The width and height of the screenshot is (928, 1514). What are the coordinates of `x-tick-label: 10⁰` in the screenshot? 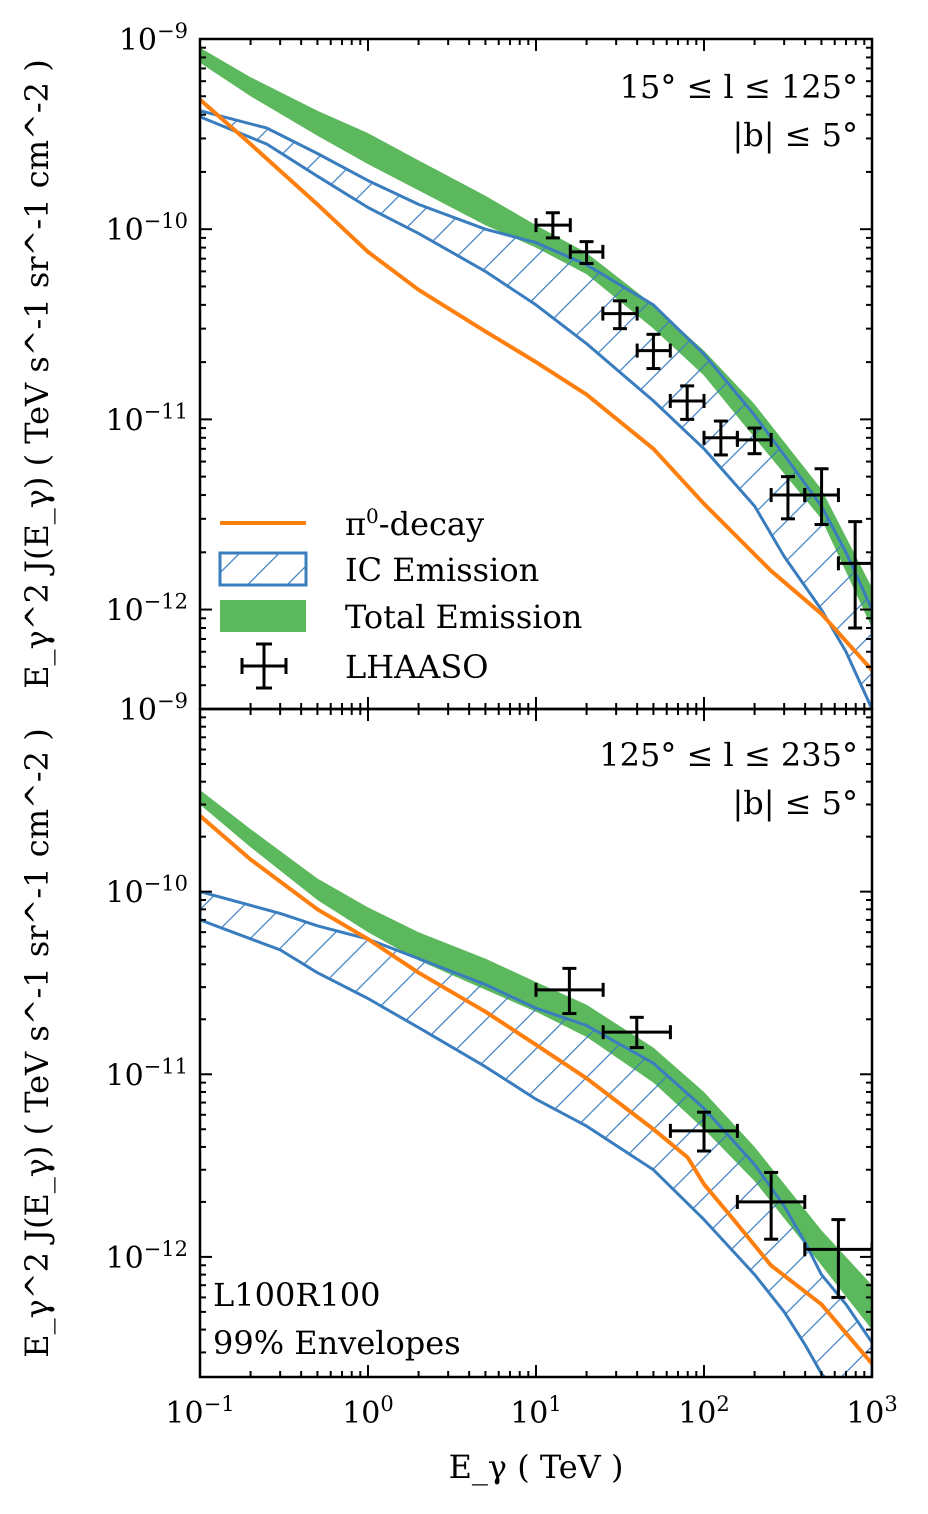 It's located at (368, 1411).